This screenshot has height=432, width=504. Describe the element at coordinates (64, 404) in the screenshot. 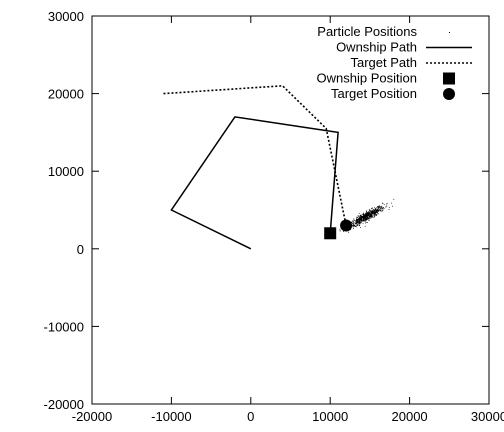

I see `y-tick-label: -20000` at that location.